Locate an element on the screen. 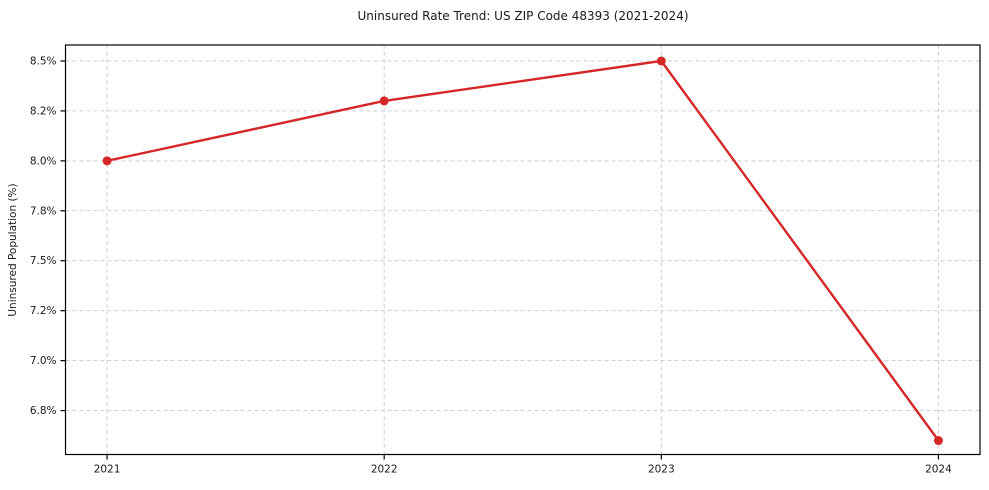  y-tick-label: 7.5% is located at coordinates (43, 261).